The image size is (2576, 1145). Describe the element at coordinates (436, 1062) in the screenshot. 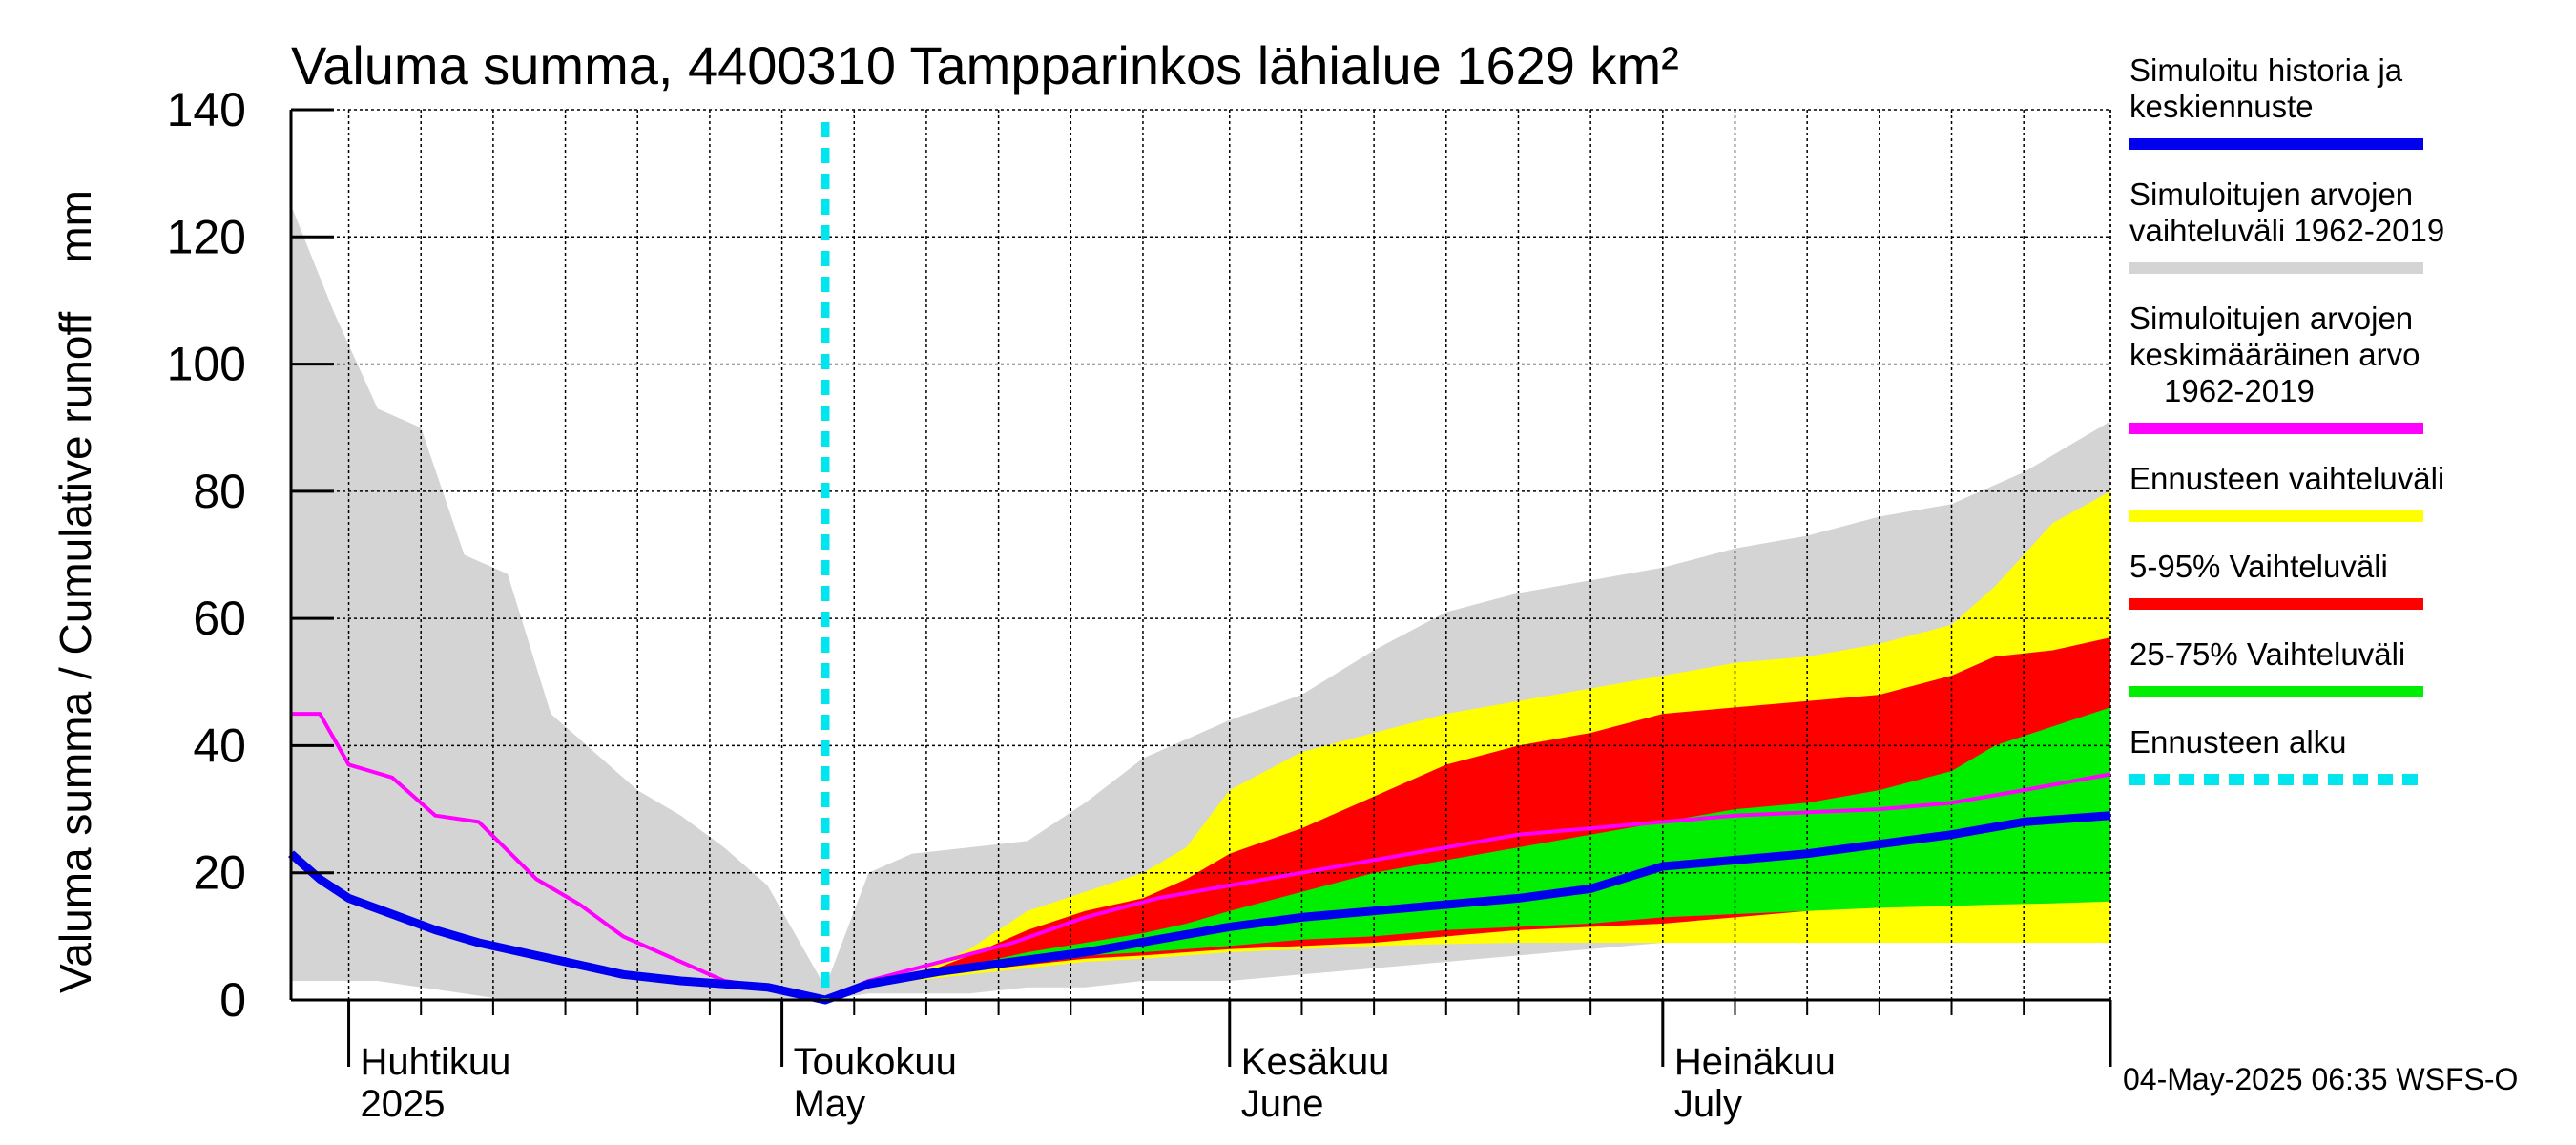

I see `month-label: Huhtikuu` at that location.